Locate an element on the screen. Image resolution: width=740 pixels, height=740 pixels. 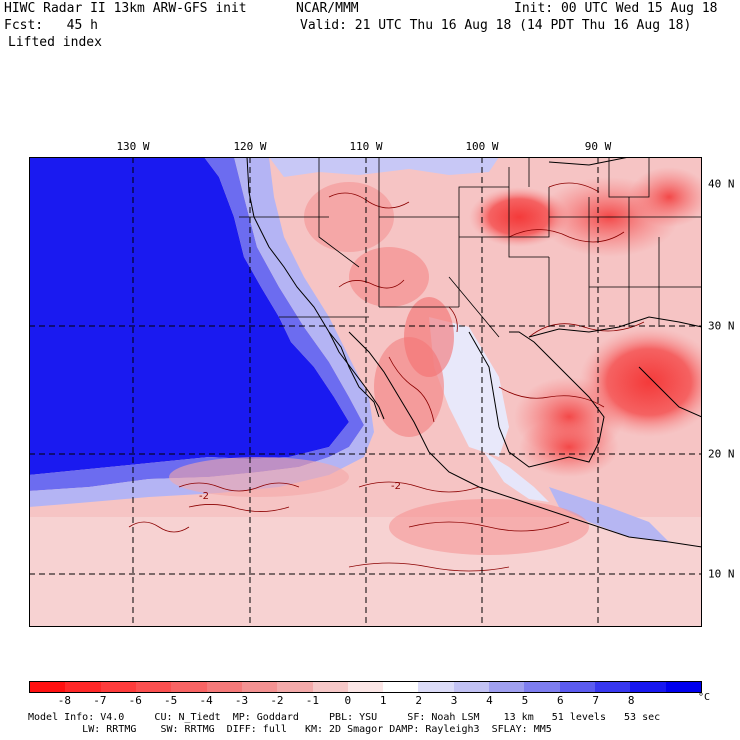
colorbar-tick-label: 0 is located at coordinates (348, 700).